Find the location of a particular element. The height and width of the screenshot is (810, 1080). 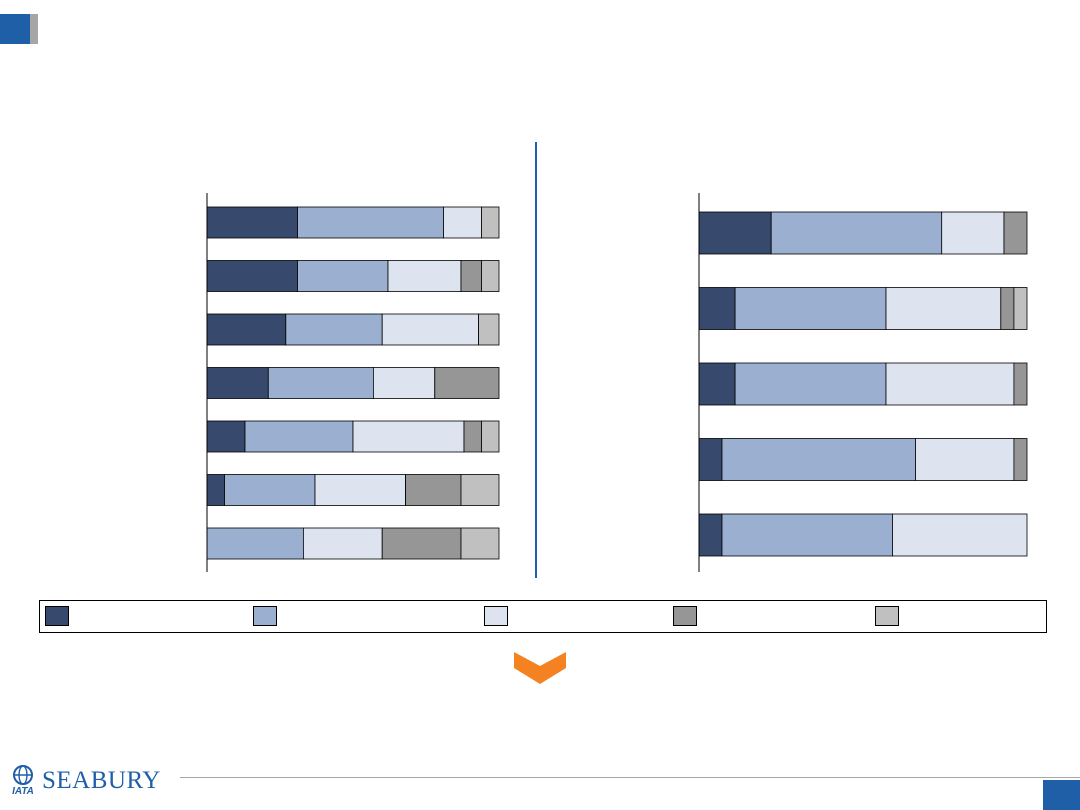

chevron-down-icon is located at coordinates (540, 668).